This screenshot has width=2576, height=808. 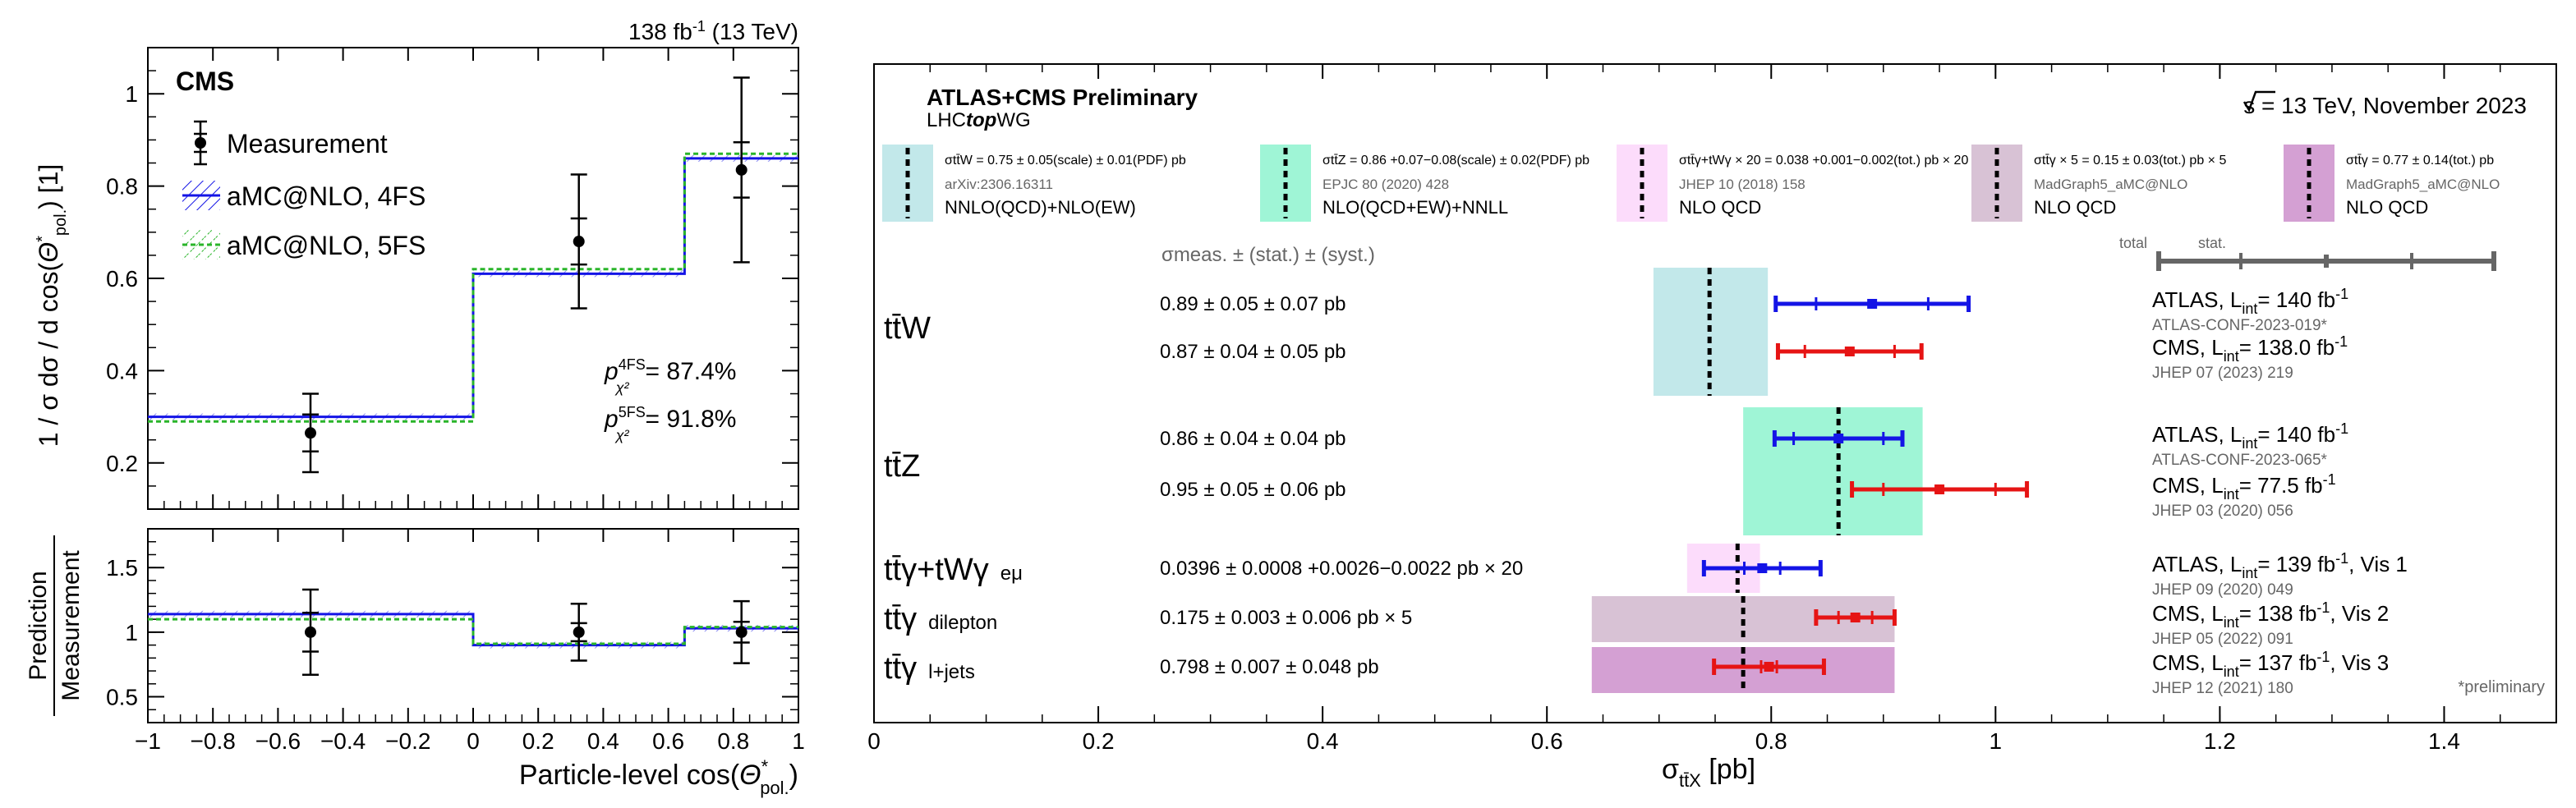 What do you see at coordinates (940, 619) in the screenshot?
I see `process-label: tt̄γ dilepton` at bounding box center [940, 619].